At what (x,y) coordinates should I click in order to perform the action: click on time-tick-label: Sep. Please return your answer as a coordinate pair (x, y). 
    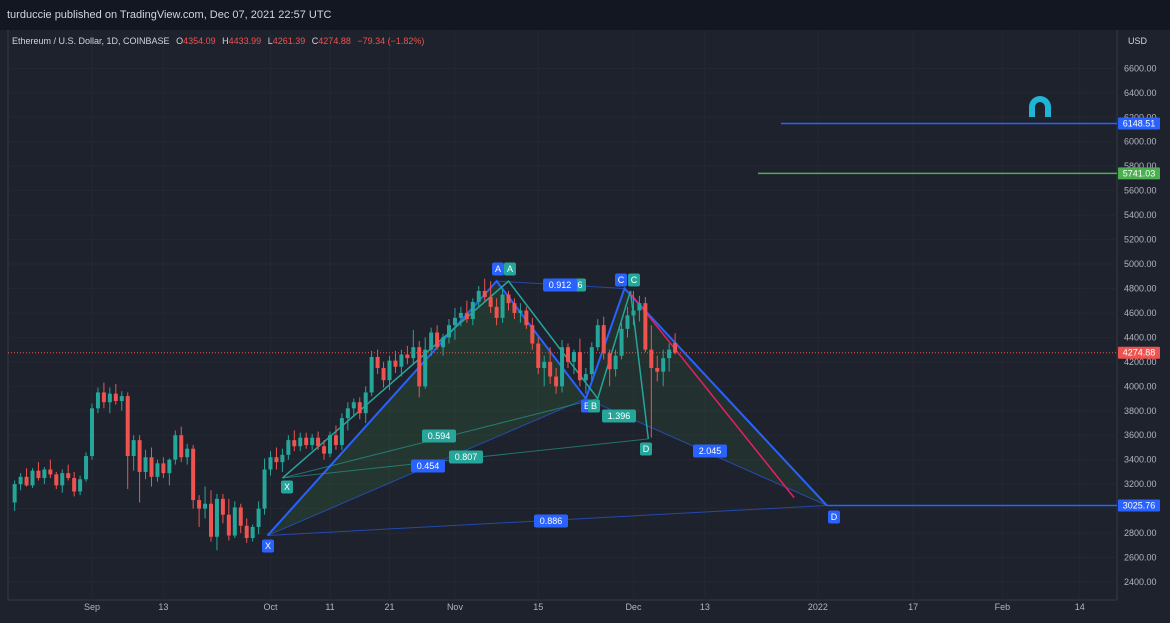
    Looking at the image, I should click on (92, 607).